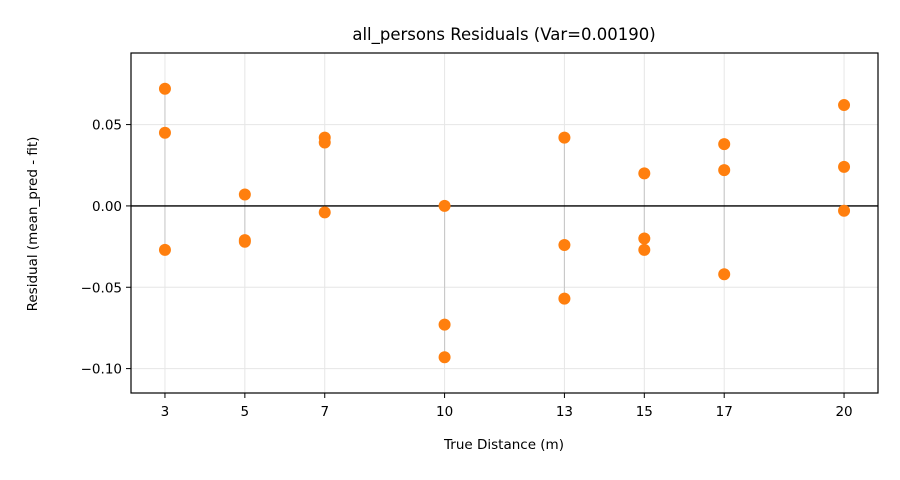 The image size is (900, 480). I want to click on x-tick-label: 15, so click(644, 412).